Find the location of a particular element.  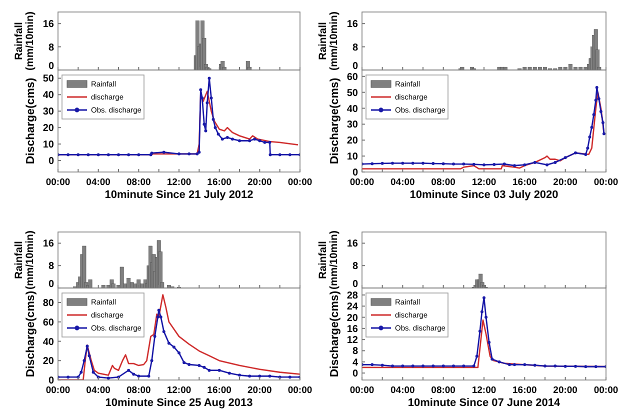

y-tick-label: 24 is located at coordinates (352, 307).